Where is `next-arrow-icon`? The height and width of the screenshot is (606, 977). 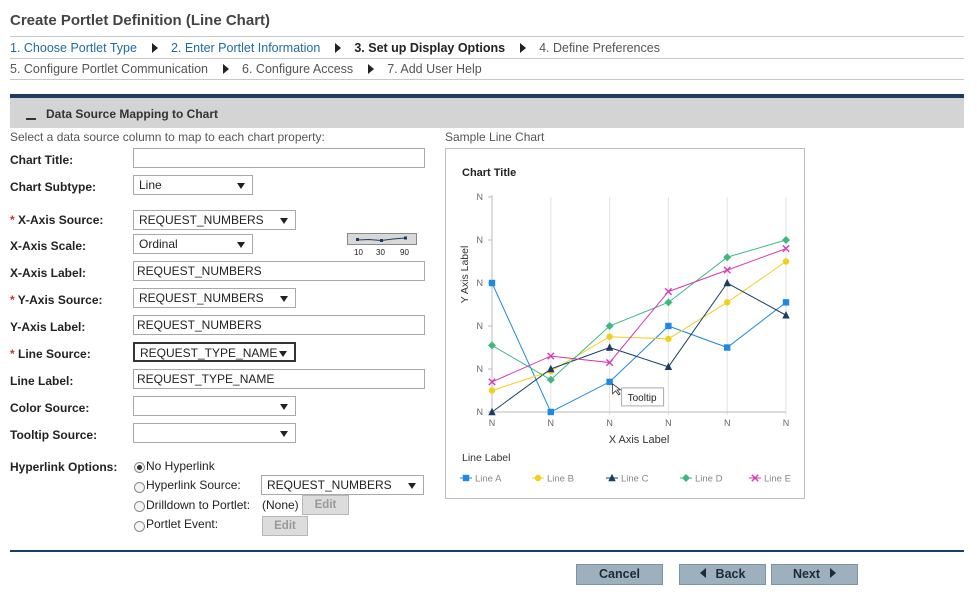
next-arrow-icon is located at coordinates (833, 573).